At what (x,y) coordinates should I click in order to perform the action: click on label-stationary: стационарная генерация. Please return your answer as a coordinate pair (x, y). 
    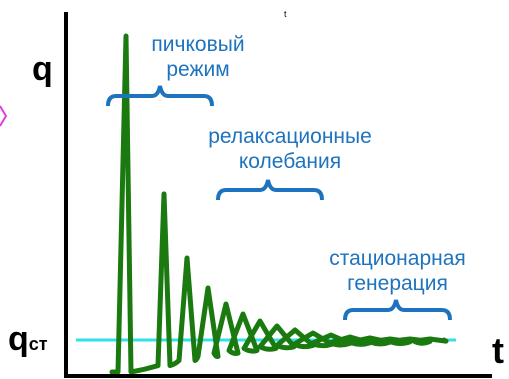
    Looking at the image, I should click on (397, 271).